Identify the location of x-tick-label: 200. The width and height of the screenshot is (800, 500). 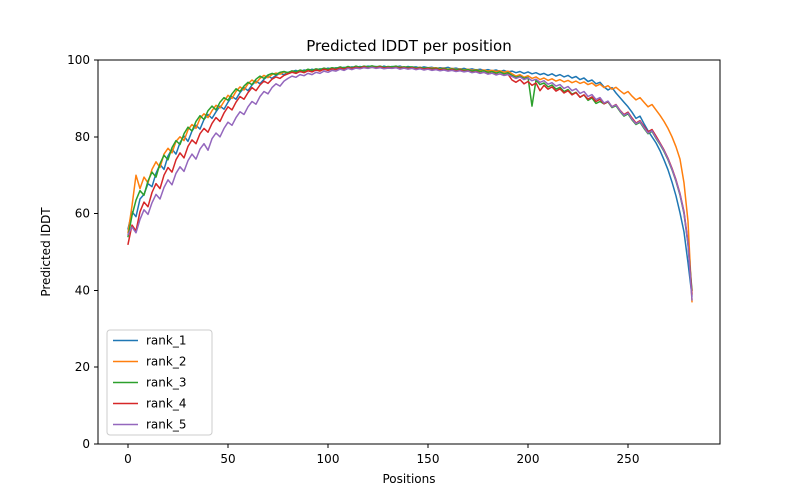
(528, 459).